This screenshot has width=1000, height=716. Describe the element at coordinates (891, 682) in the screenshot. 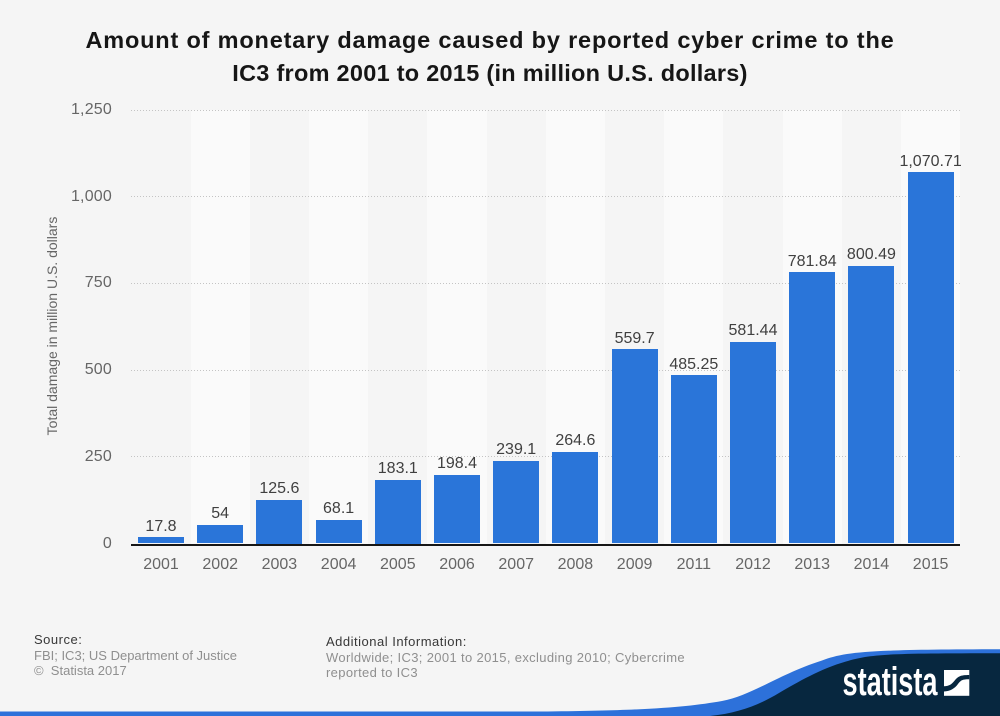

I see `svg-text: statista` at that location.